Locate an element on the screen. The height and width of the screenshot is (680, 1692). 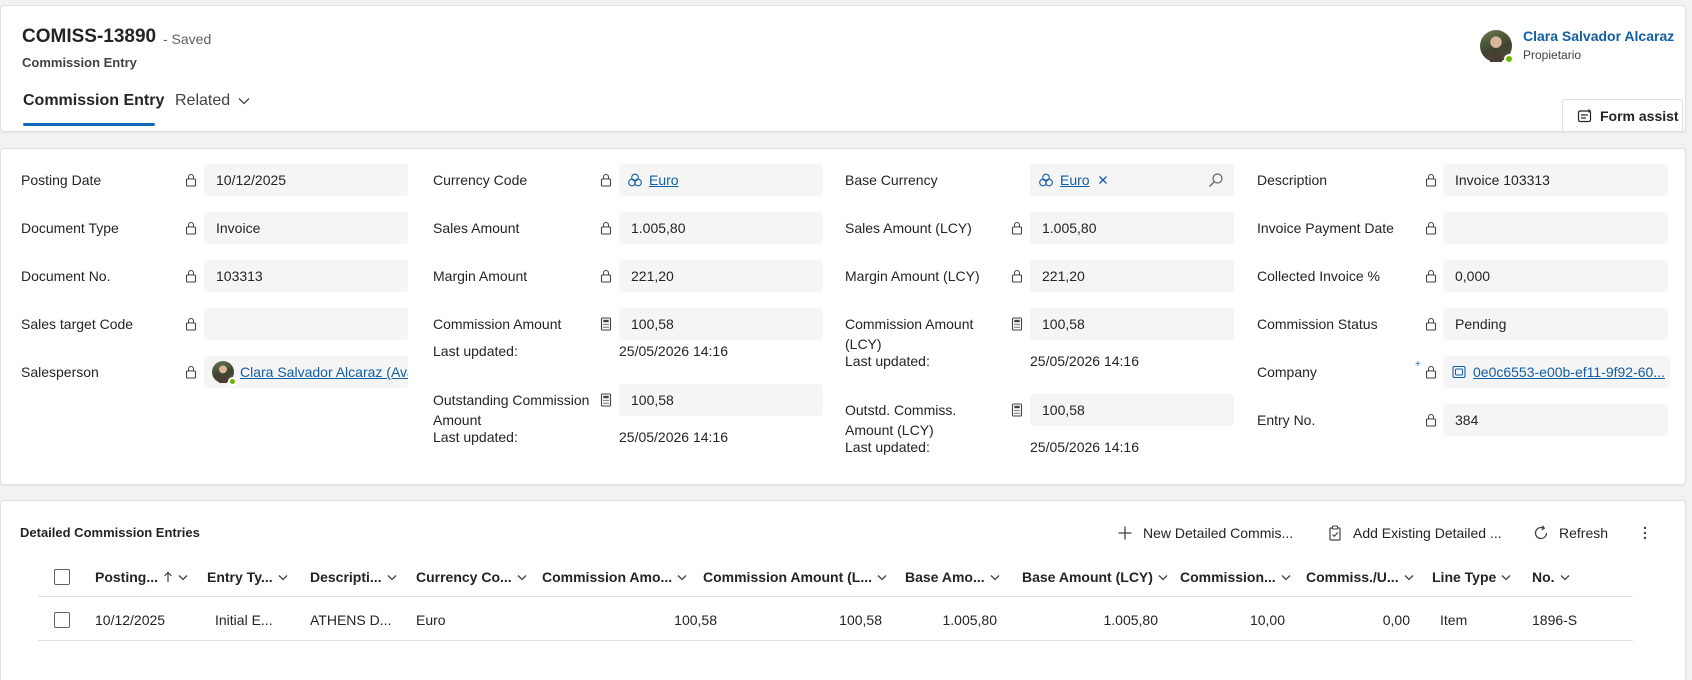
tab-related: Related is located at coordinates (212, 101).